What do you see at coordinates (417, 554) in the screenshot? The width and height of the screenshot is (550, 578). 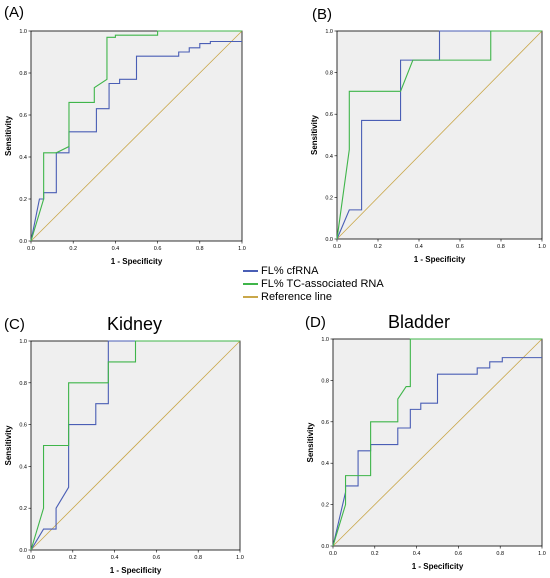 I see `x-tick-label-d-2: 0.4` at bounding box center [417, 554].